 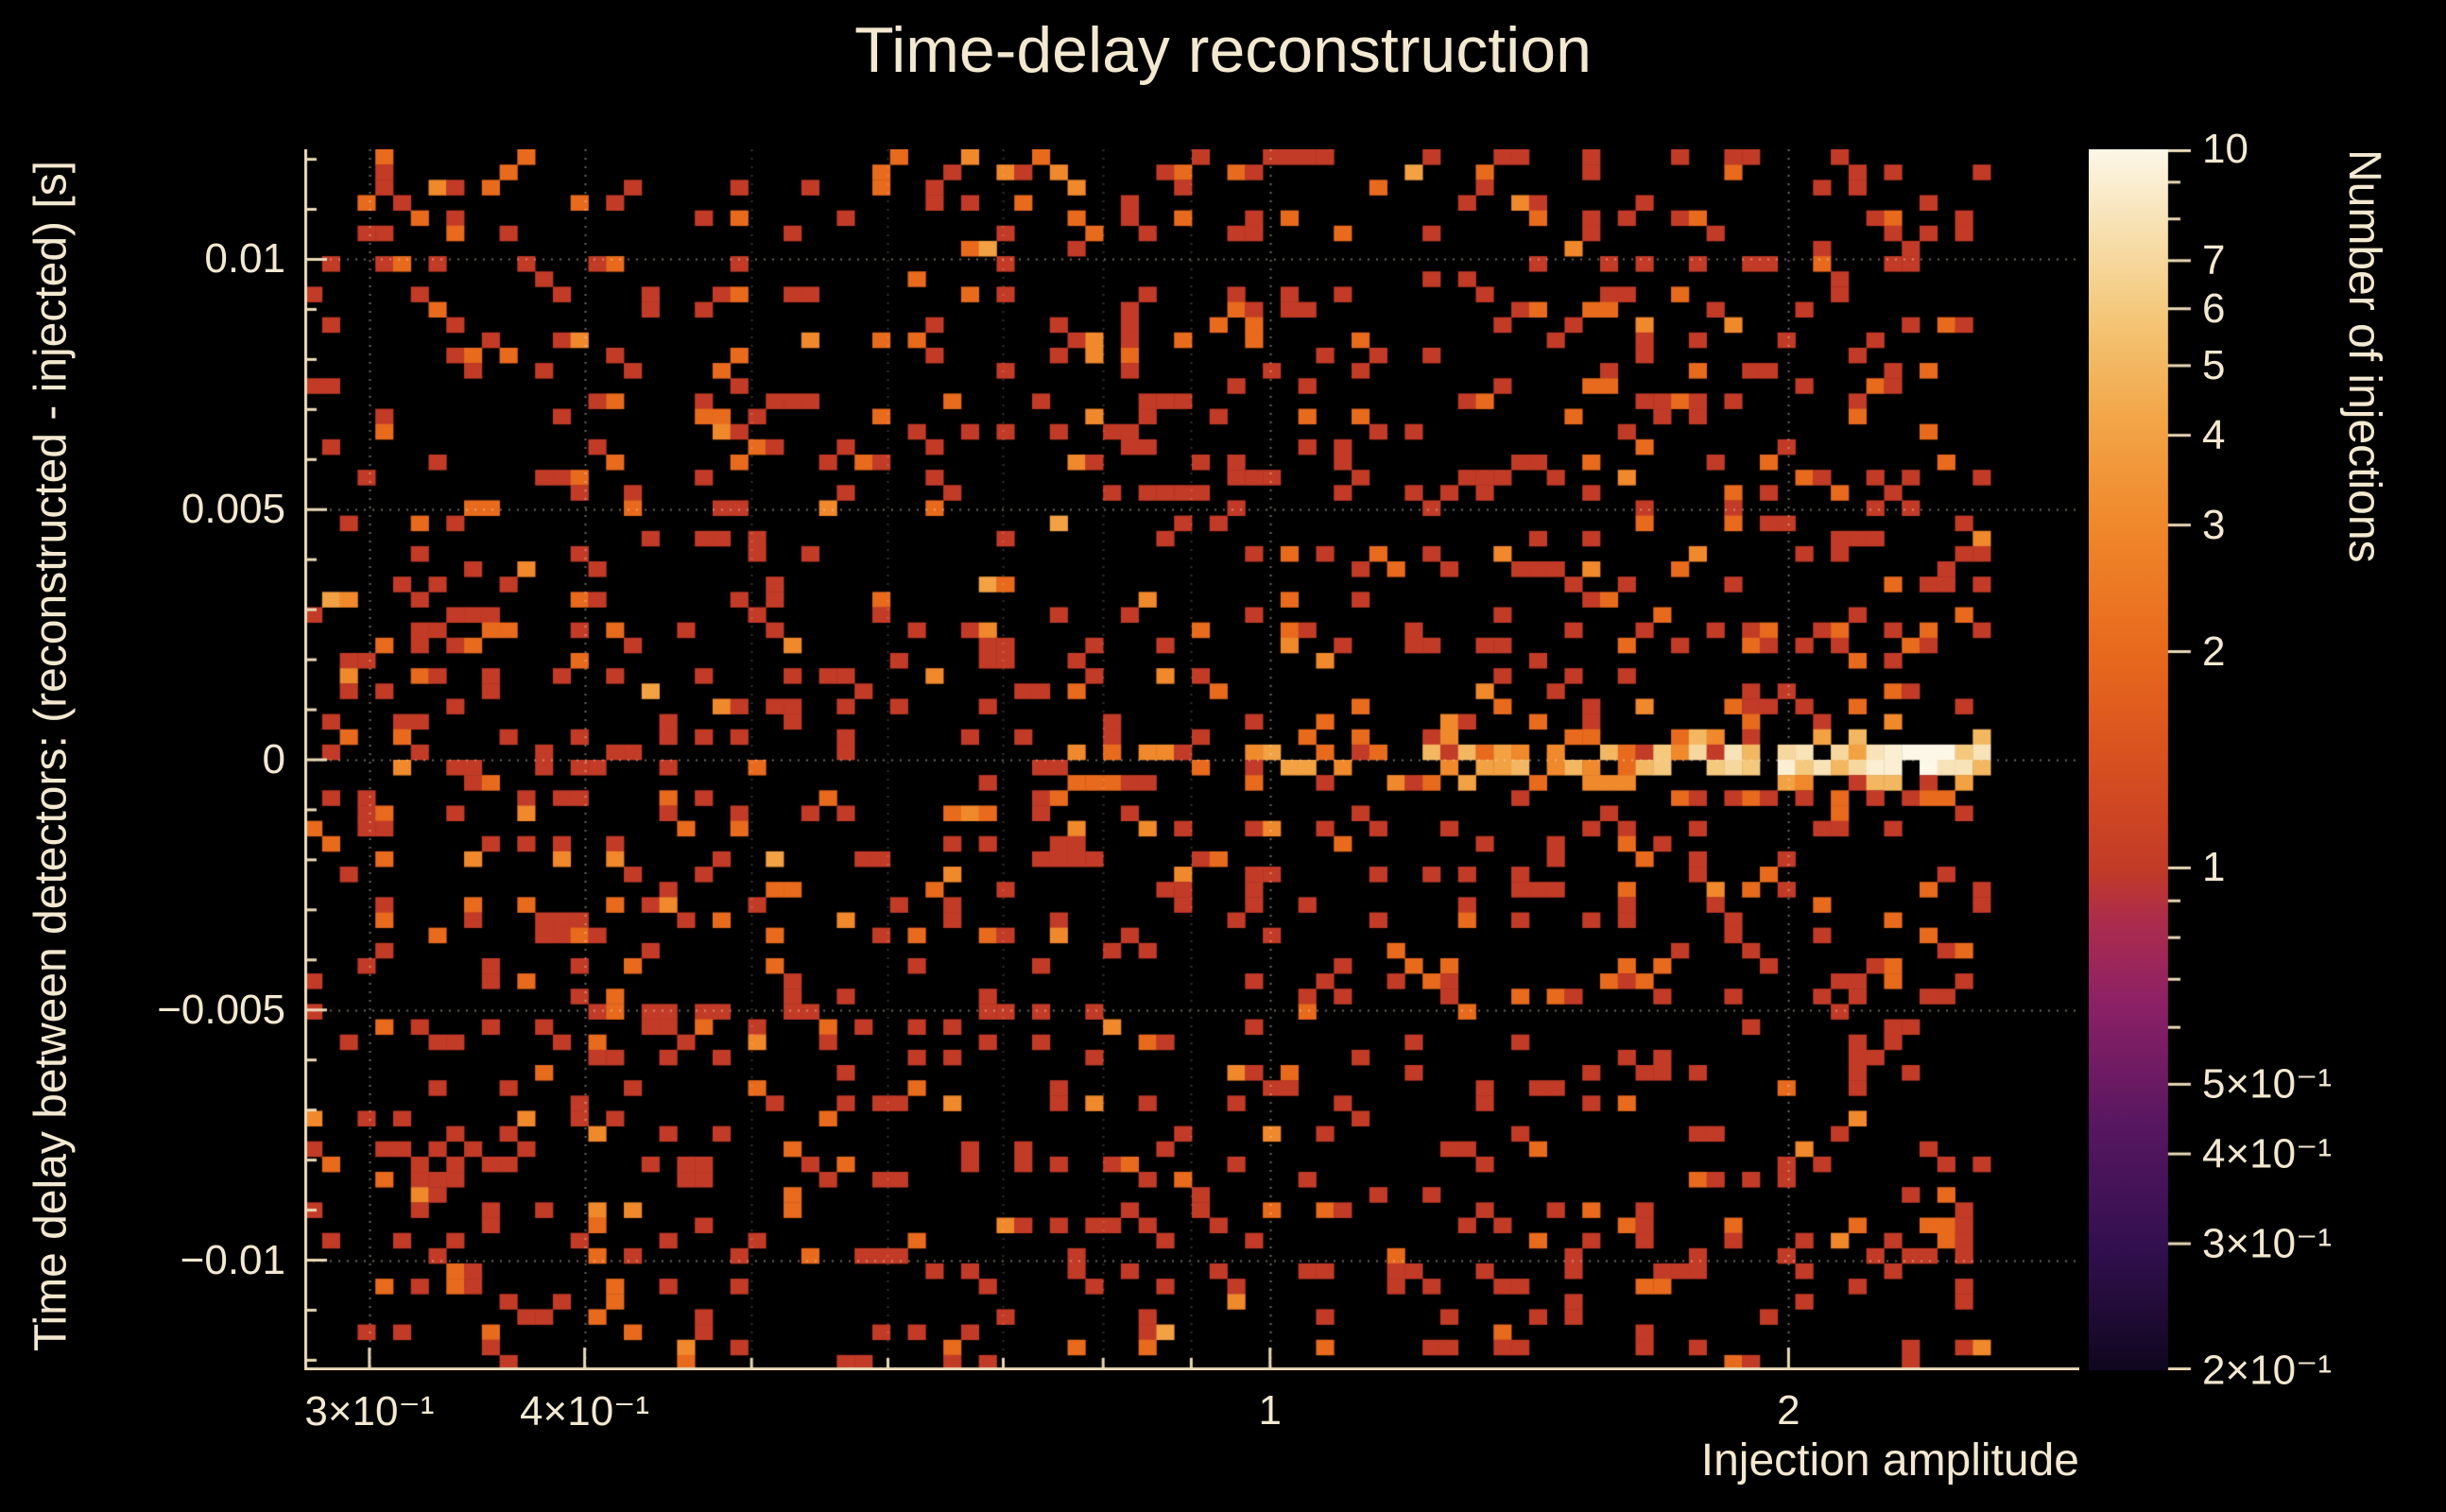 What do you see at coordinates (245, 259) in the screenshot?
I see `y-tick-label: 0.01` at bounding box center [245, 259].